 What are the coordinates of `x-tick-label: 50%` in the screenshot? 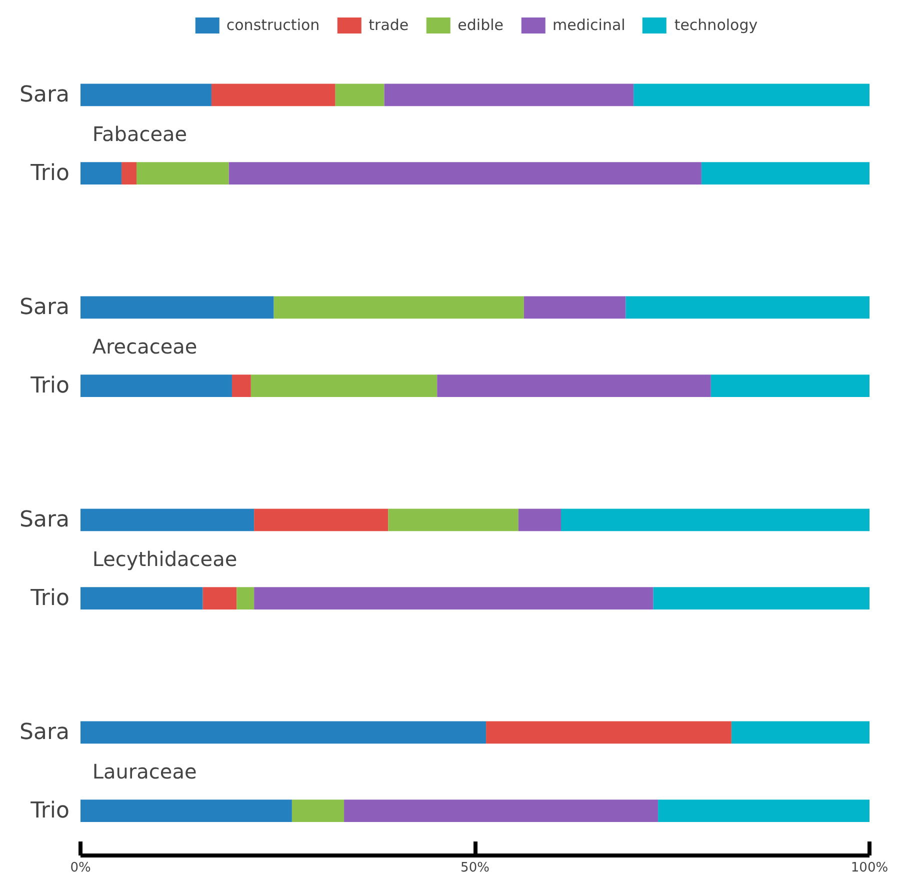 It's located at (475, 868).